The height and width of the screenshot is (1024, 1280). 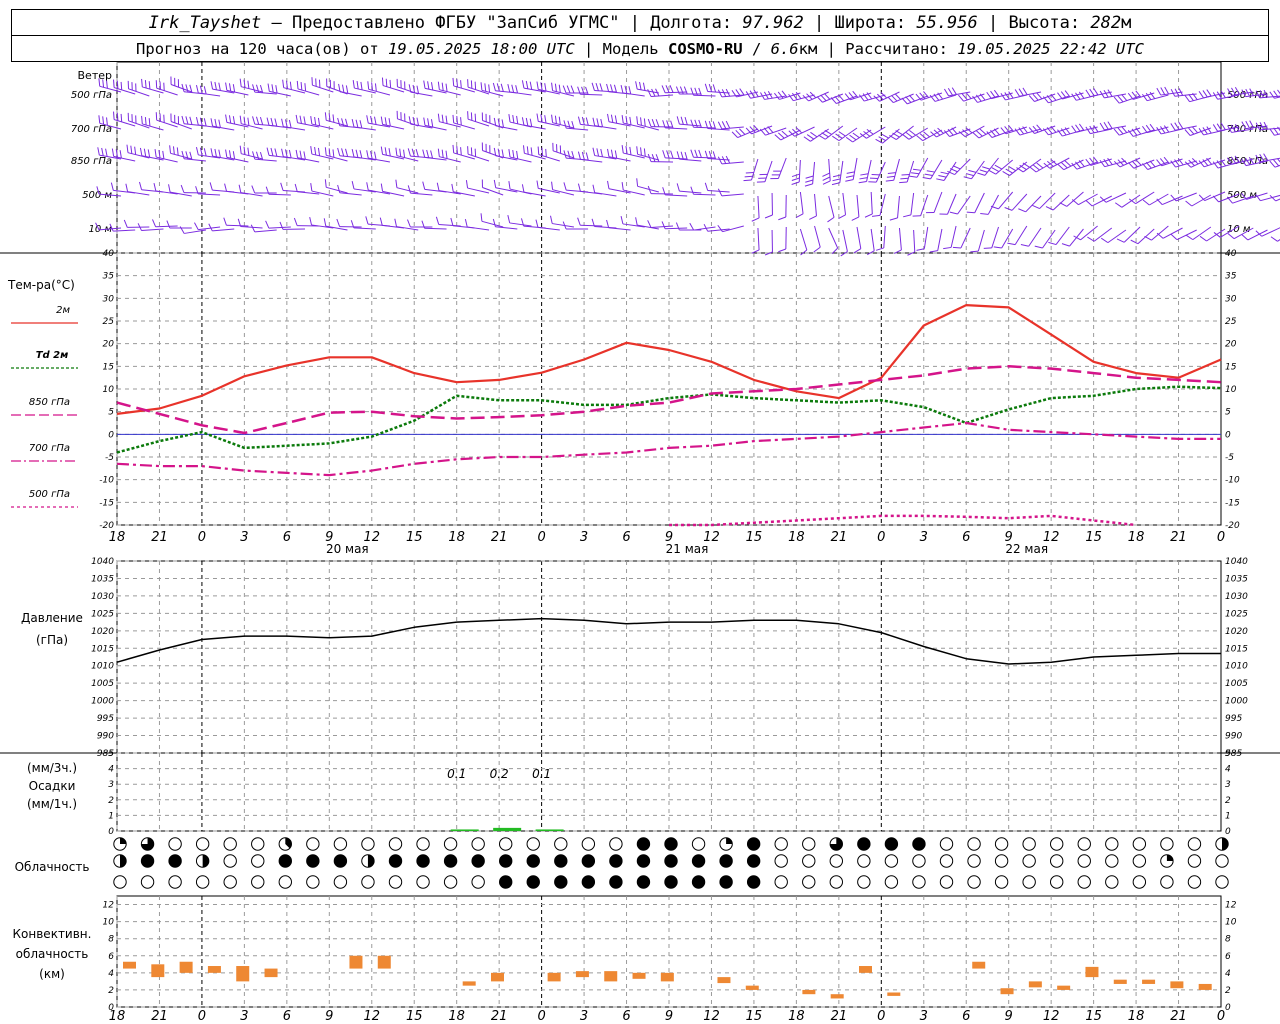 What do you see at coordinates (643, 861) in the screenshot?
I see `cloud-fill` at bounding box center [643, 861].